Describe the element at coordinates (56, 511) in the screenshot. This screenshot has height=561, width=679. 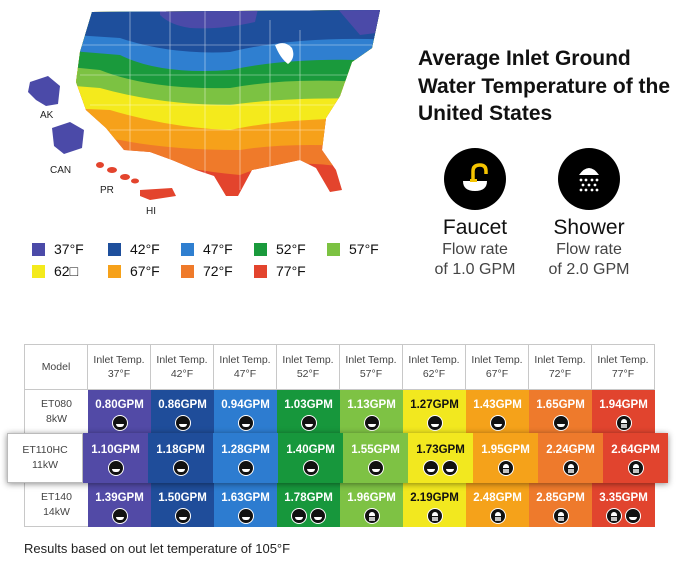
I see `model-power: 14kW` at that location.